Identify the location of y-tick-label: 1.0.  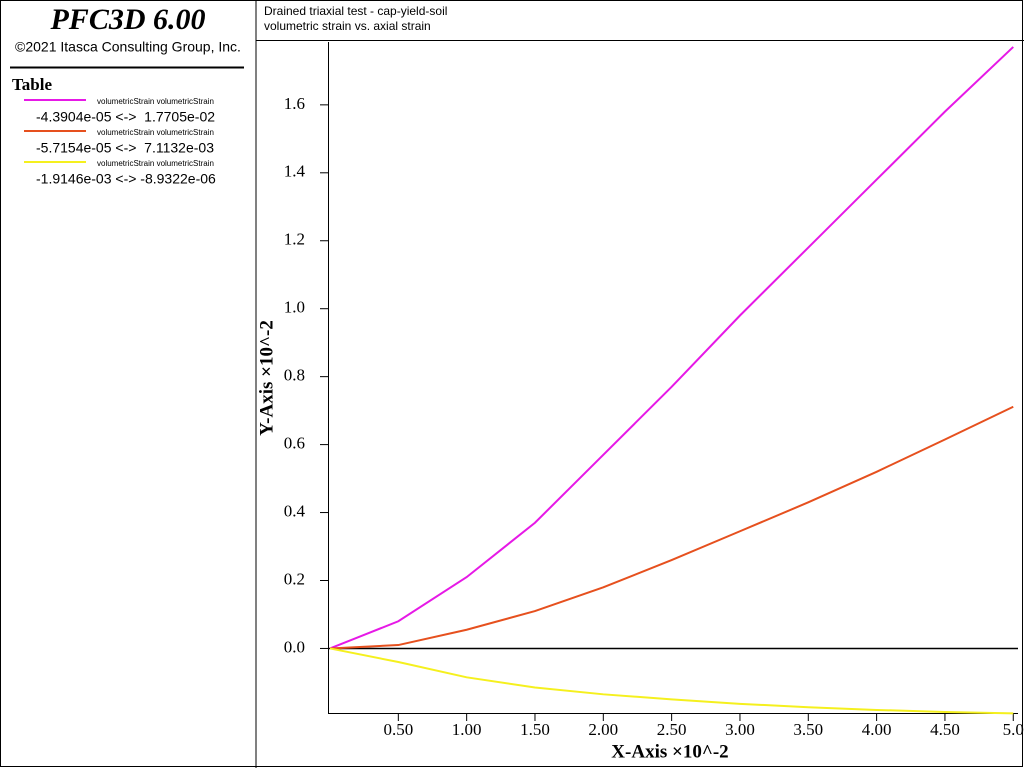
(294, 307).